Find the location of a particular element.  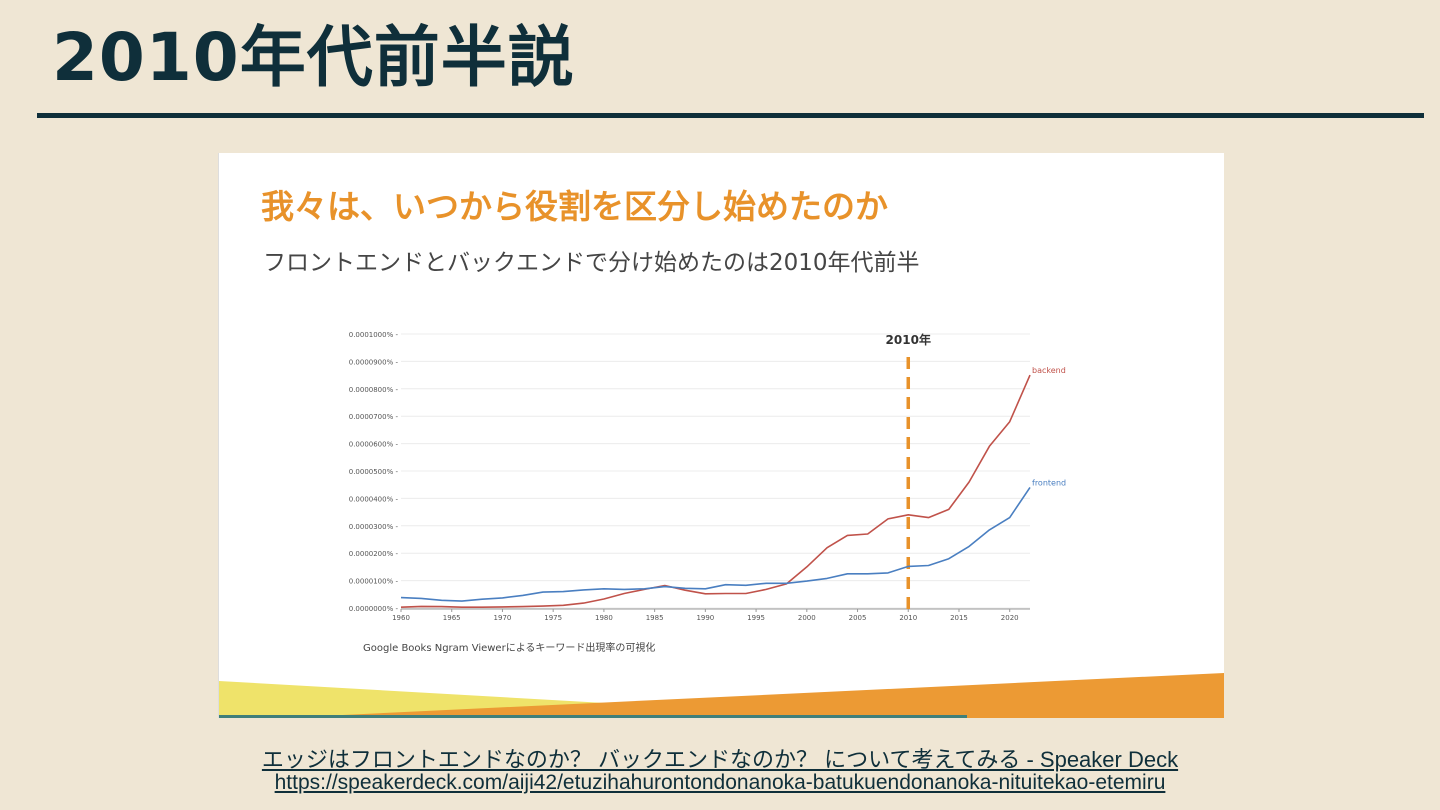

series-line-backend is located at coordinates (715, 491).